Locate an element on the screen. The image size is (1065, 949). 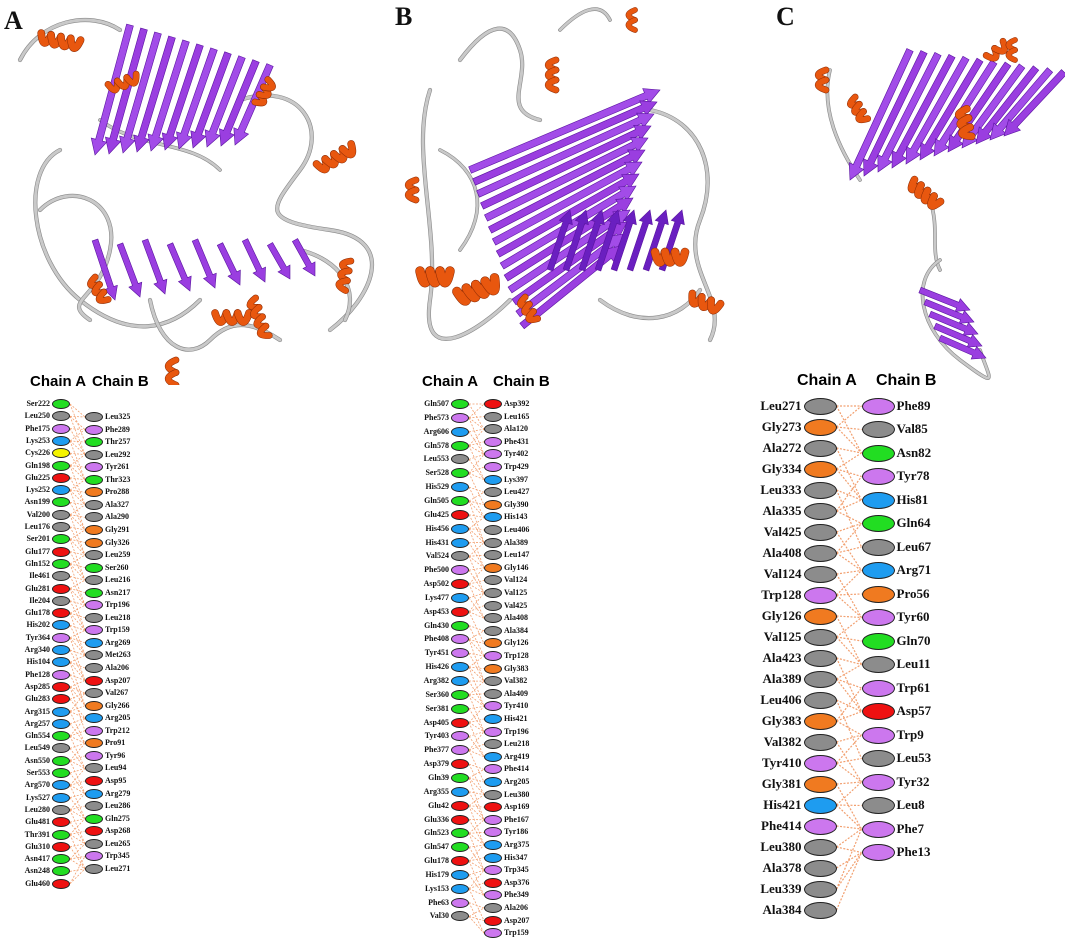
chain-a-label: Gln554 is located at coordinates (37, 736).